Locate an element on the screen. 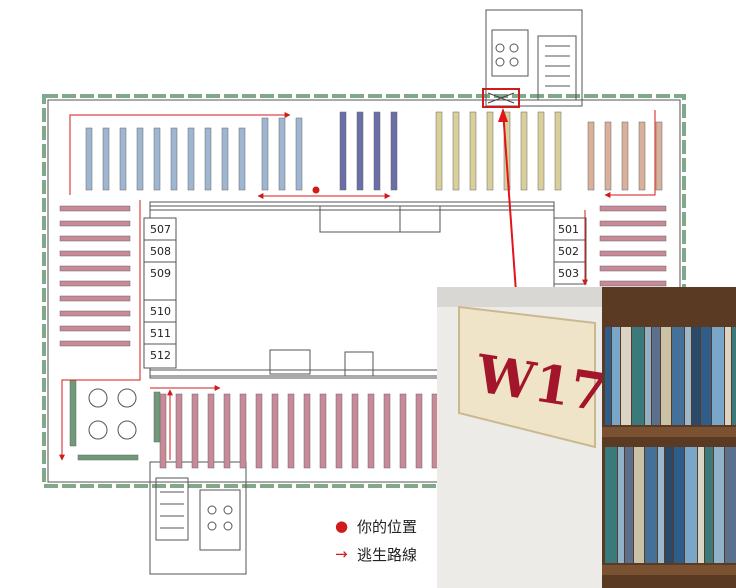 The image size is (736, 588). room-label-511: 511 is located at coordinates (160, 333).